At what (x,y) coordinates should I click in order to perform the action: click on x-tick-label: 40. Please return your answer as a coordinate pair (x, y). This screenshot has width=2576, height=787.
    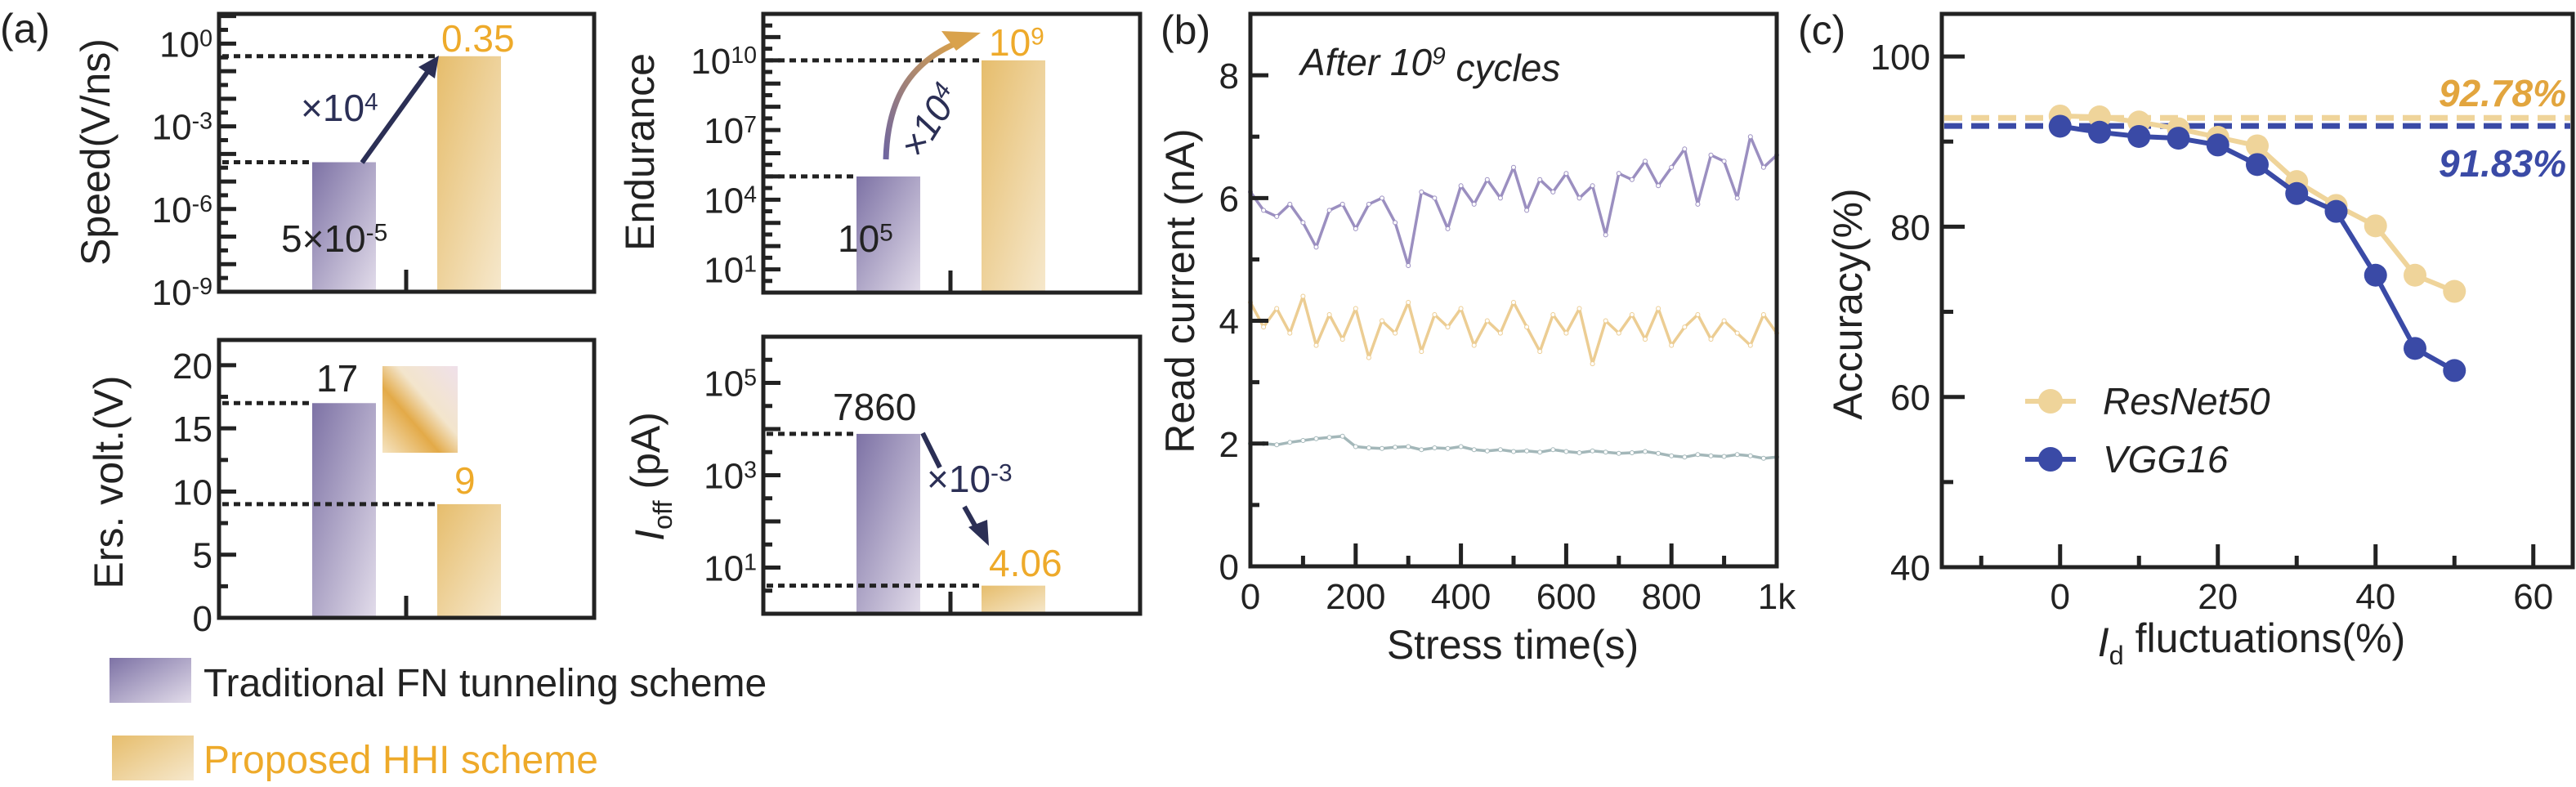
    Looking at the image, I should click on (2375, 597).